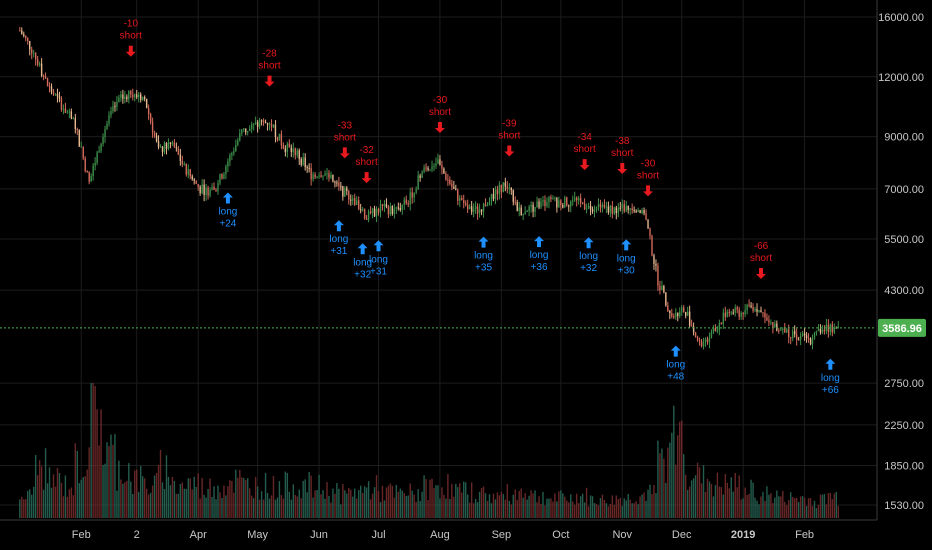 This screenshot has width=932, height=550. What do you see at coordinates (904, 240) in the screenshot?
I see `price-tick-label: 5500.00` at bounding box center [904, 240].